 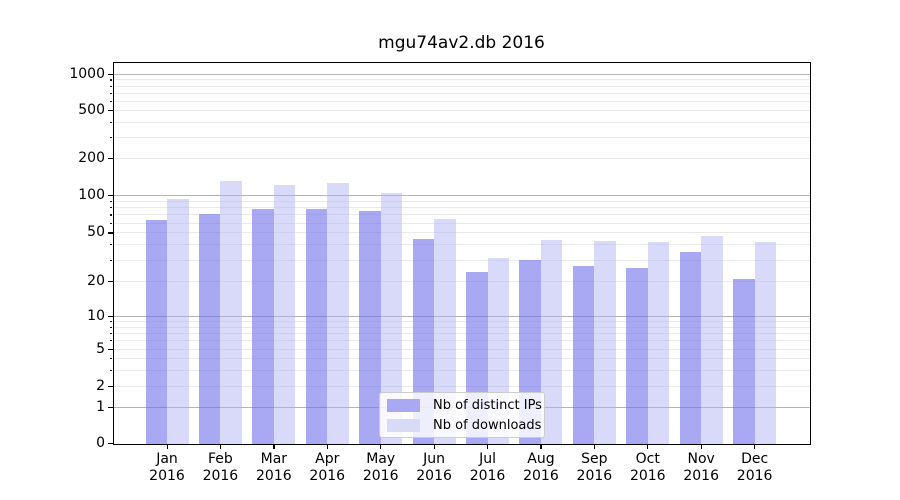 What do you see at coordinates (91, 110) in the screenshot?
I see `y-tick-label: 500` at bounding box center [91, 110].